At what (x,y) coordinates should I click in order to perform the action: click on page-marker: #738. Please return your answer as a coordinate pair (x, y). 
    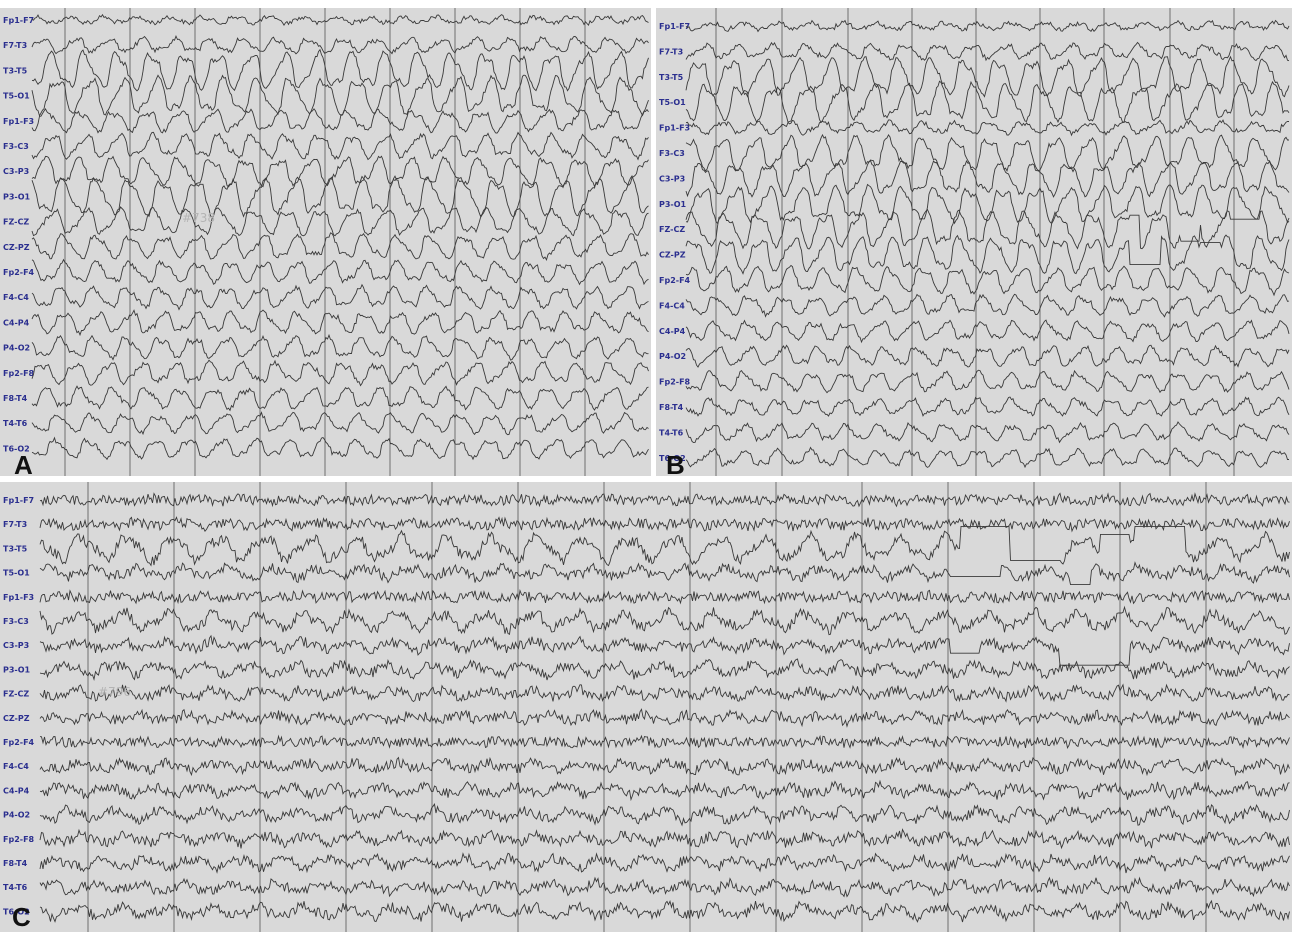
    Looking at the image, I should click on (198, 218).